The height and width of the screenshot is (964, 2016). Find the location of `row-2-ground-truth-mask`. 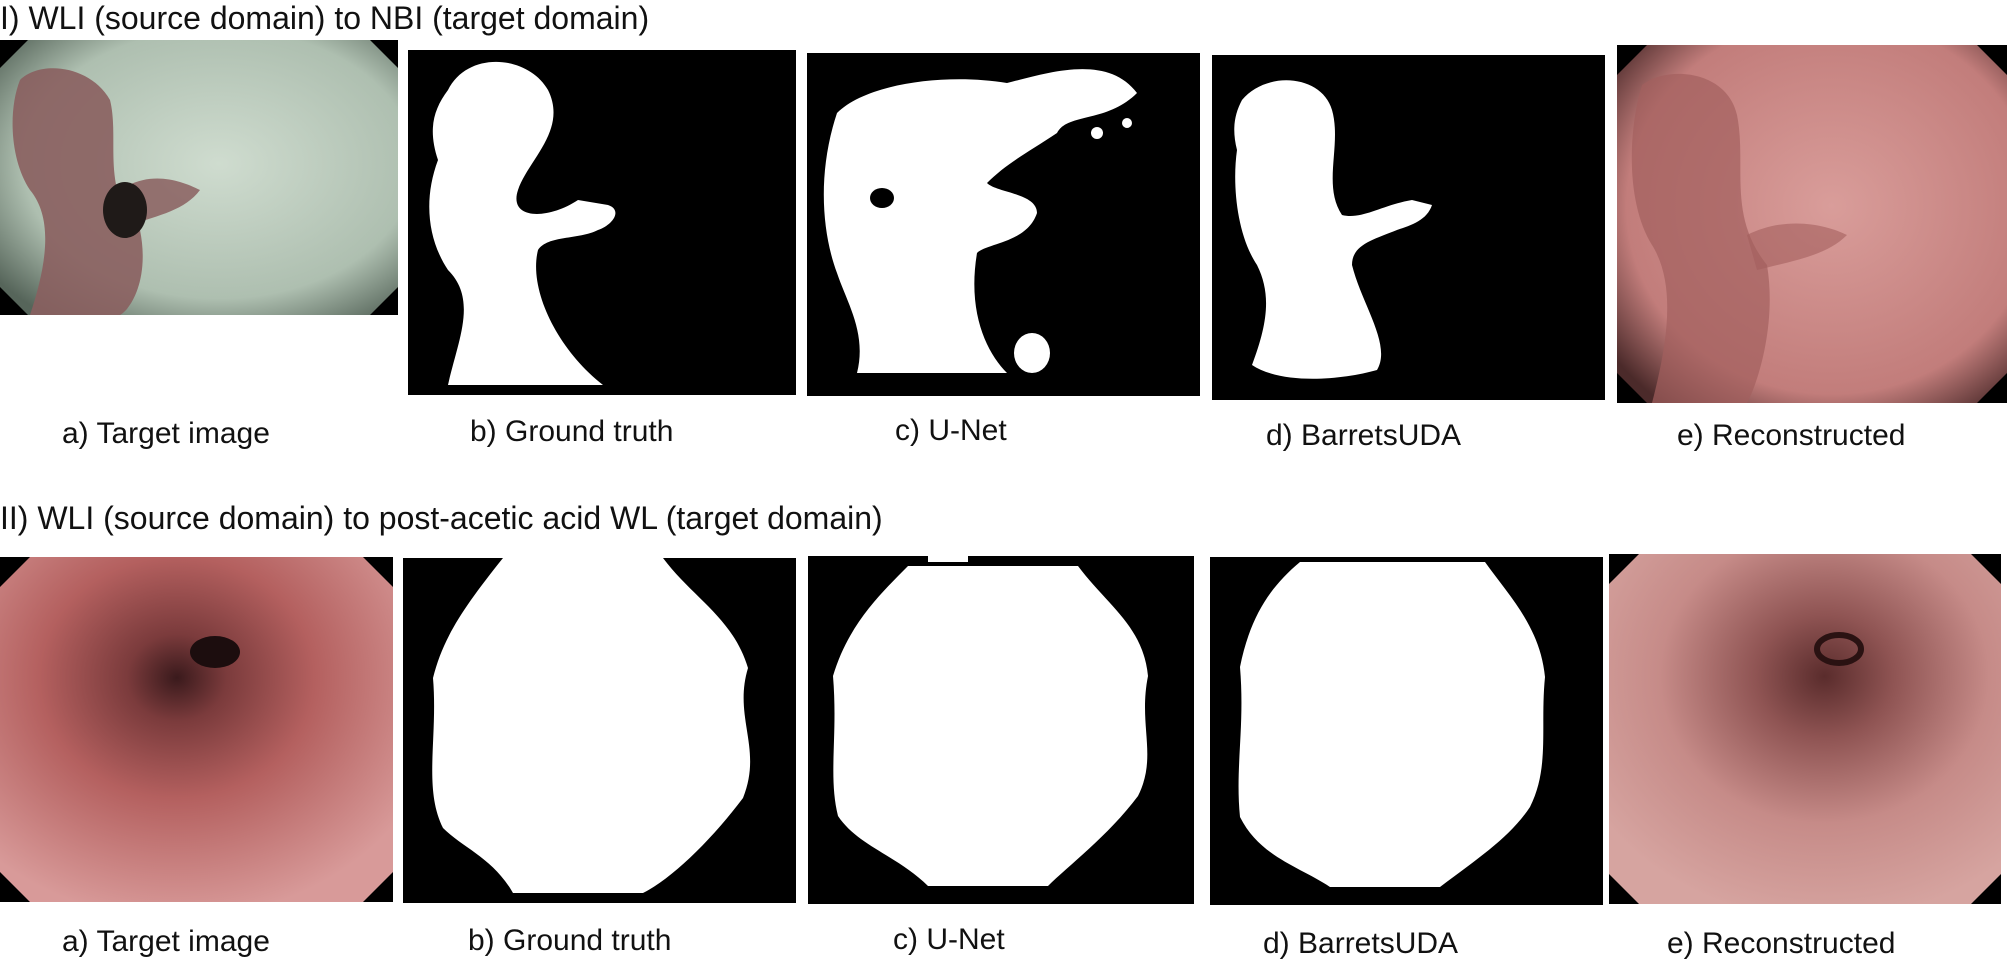

row-2-ground-truth-mask is located at coordinates (599, 730).